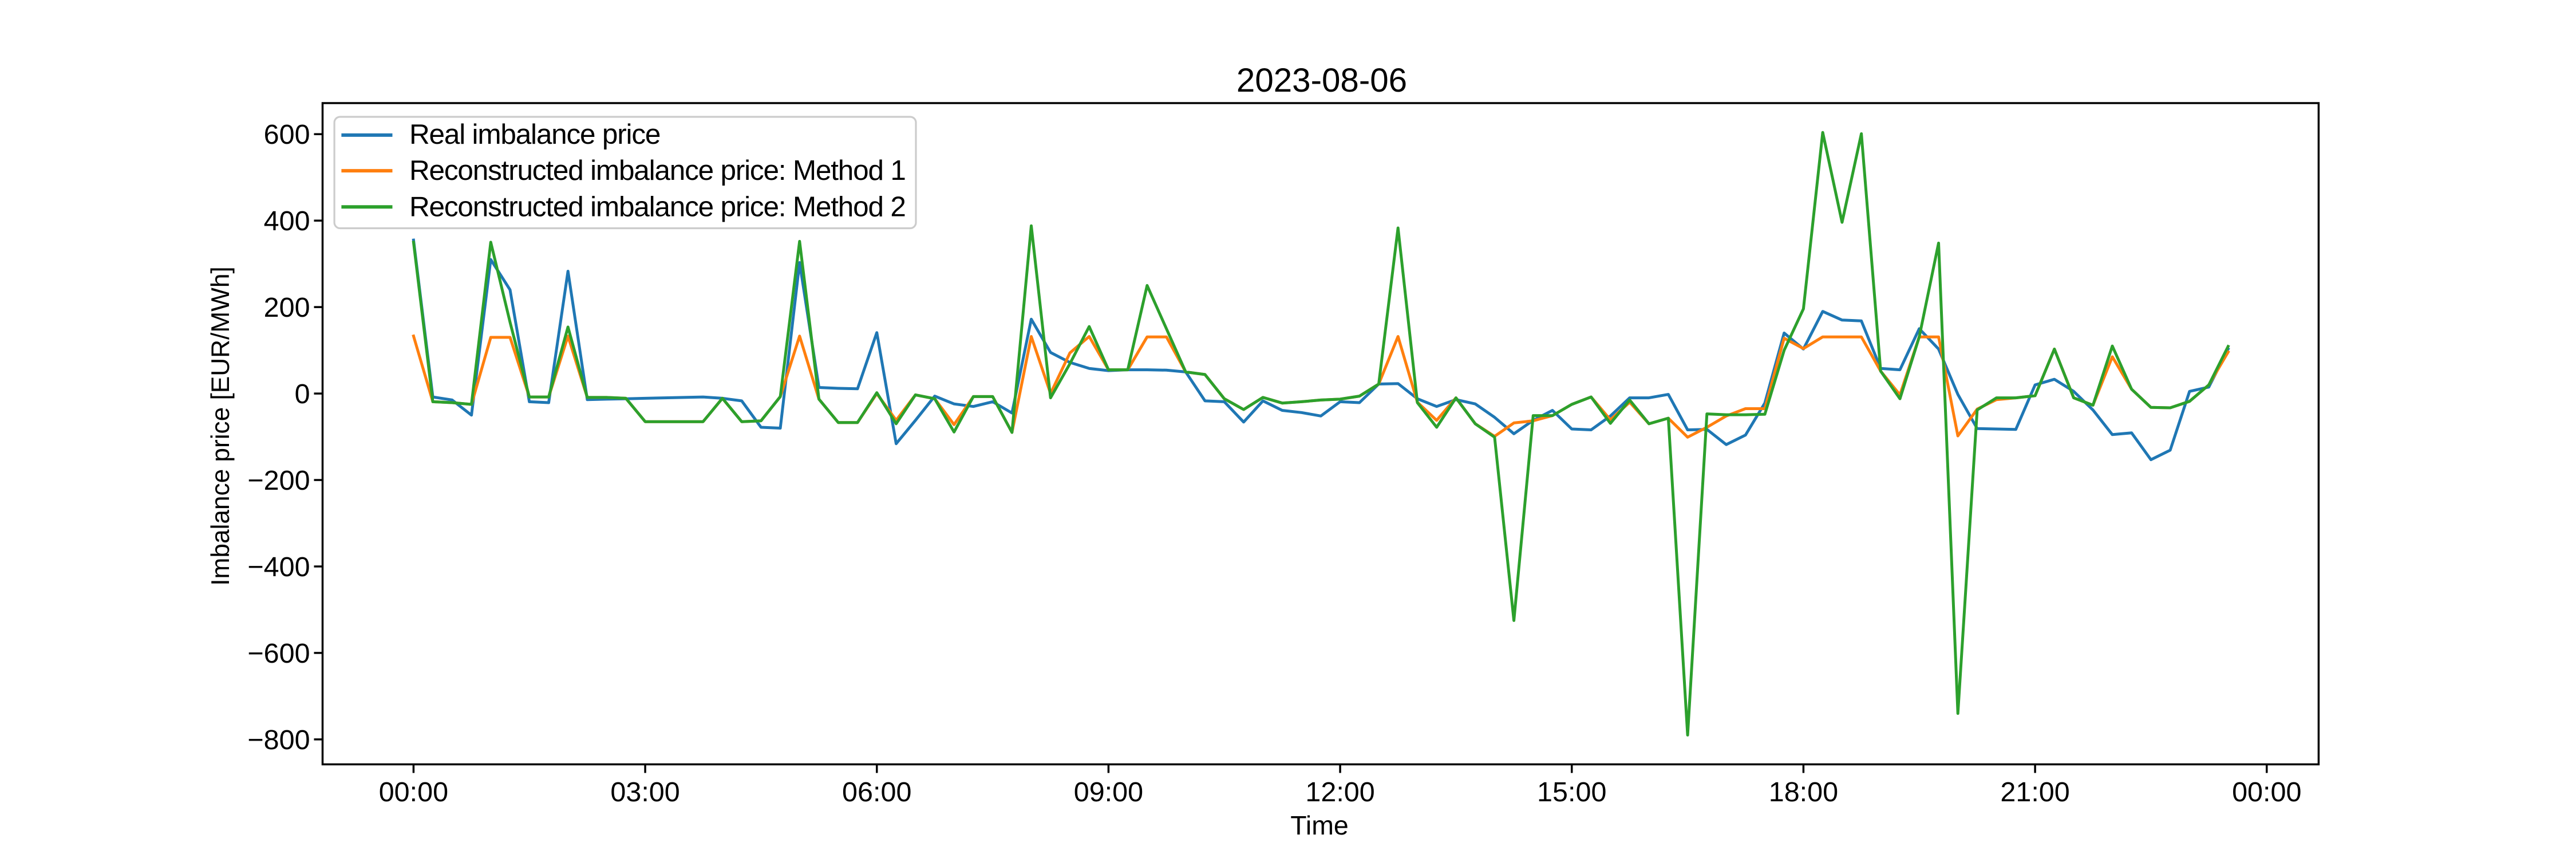 This screenshot has height=862, width=2576. Describe the element at coordinates (1319, 825) in the screenshot. I see `svg-text: Time` at that location.